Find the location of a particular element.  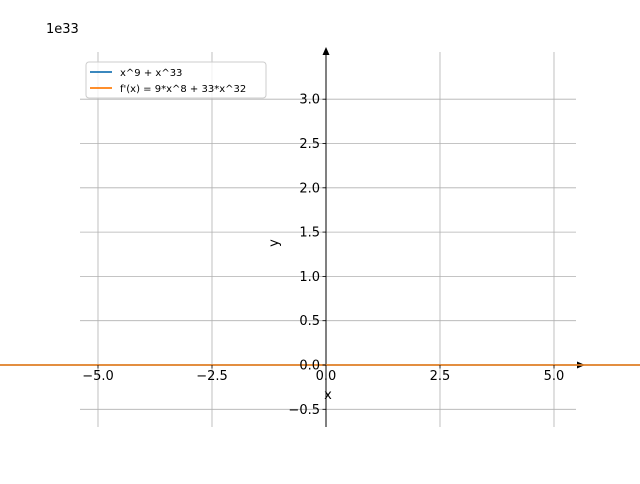

legend: x^9 + x^33 f'(x) = 9*x^8 + 33*x^32 is located at coordinates (176, 80).